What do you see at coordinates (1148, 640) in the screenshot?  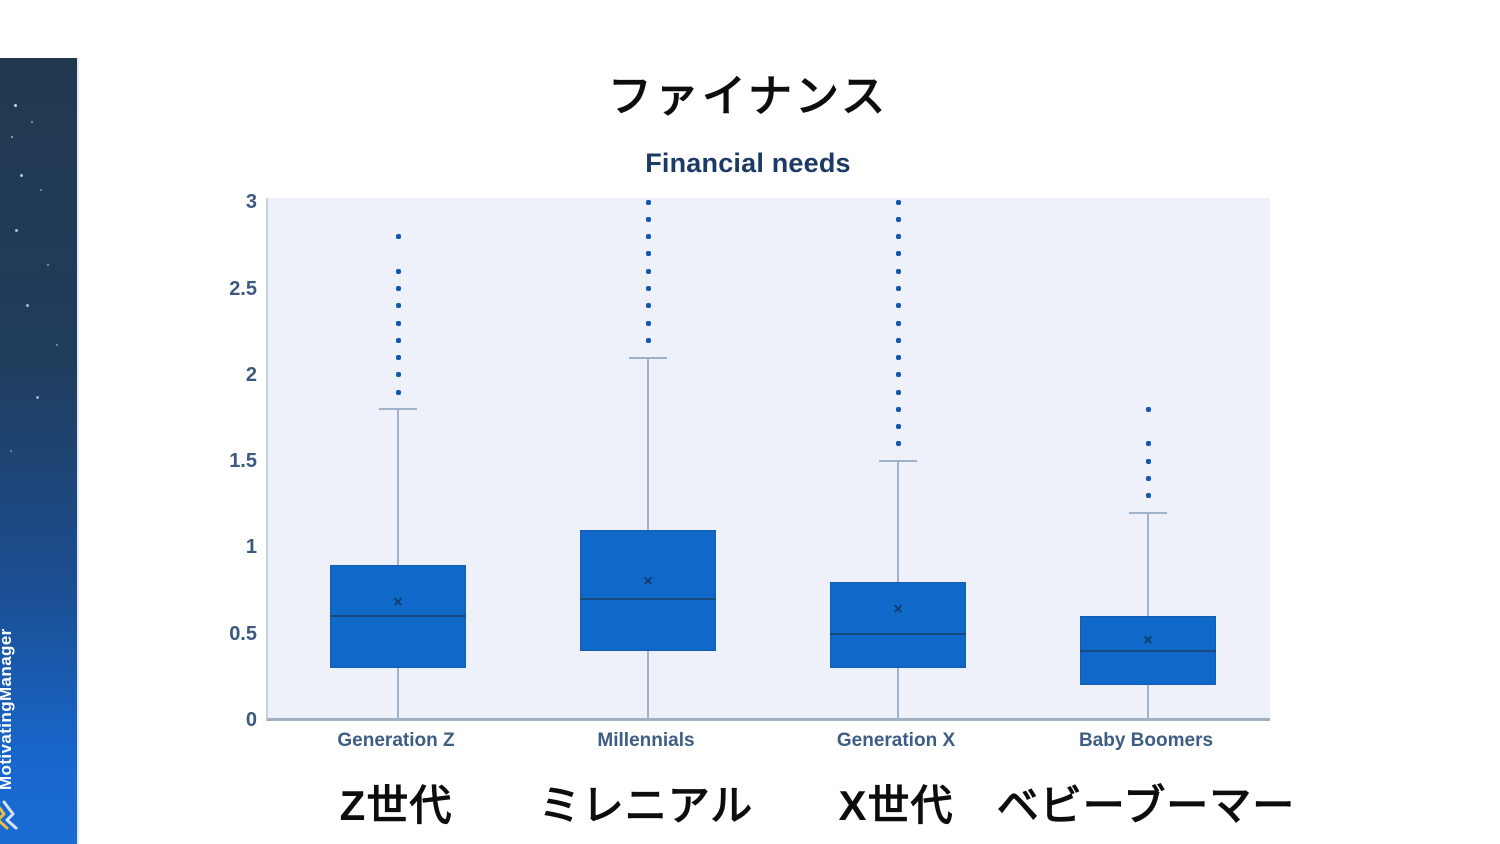 I see `mean-marker-baby-boomers: ×` at bounding box center [1148, 640].